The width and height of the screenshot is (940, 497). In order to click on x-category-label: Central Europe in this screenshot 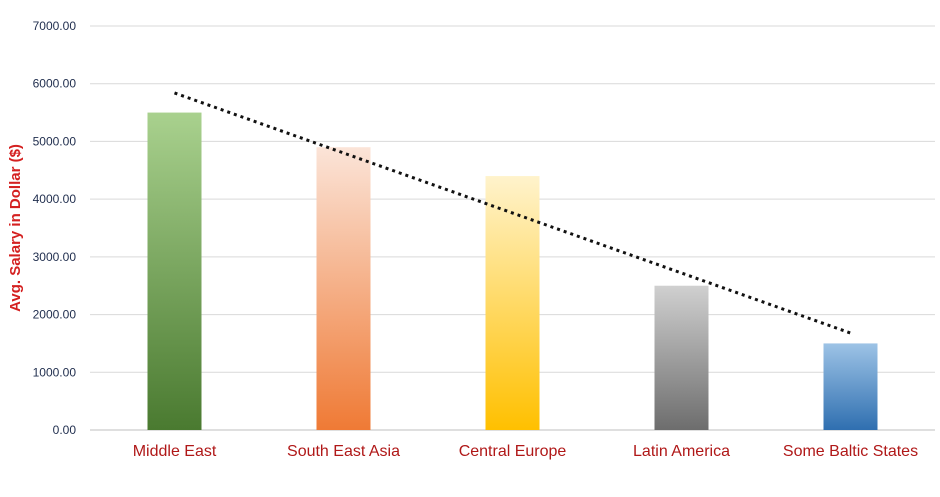, I will do `click(513, 451)`.